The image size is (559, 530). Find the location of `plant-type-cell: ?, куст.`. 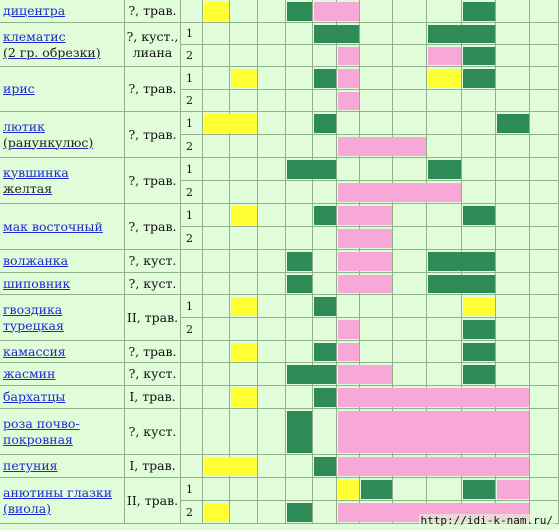

plant-type-cell: ?, куст. is located at coordinates (153, 261).